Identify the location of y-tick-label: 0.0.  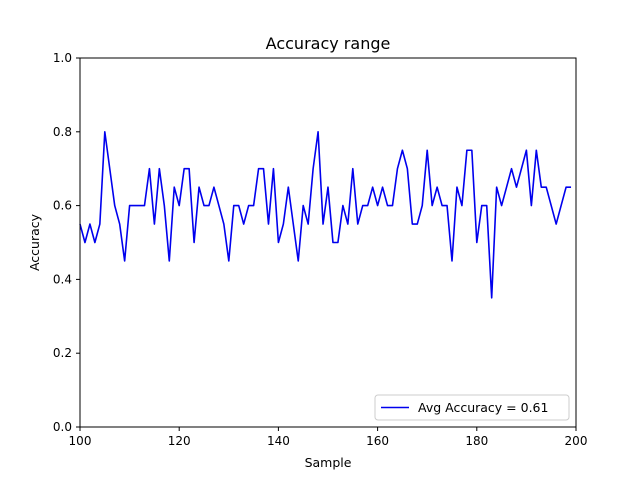
(62, 427).